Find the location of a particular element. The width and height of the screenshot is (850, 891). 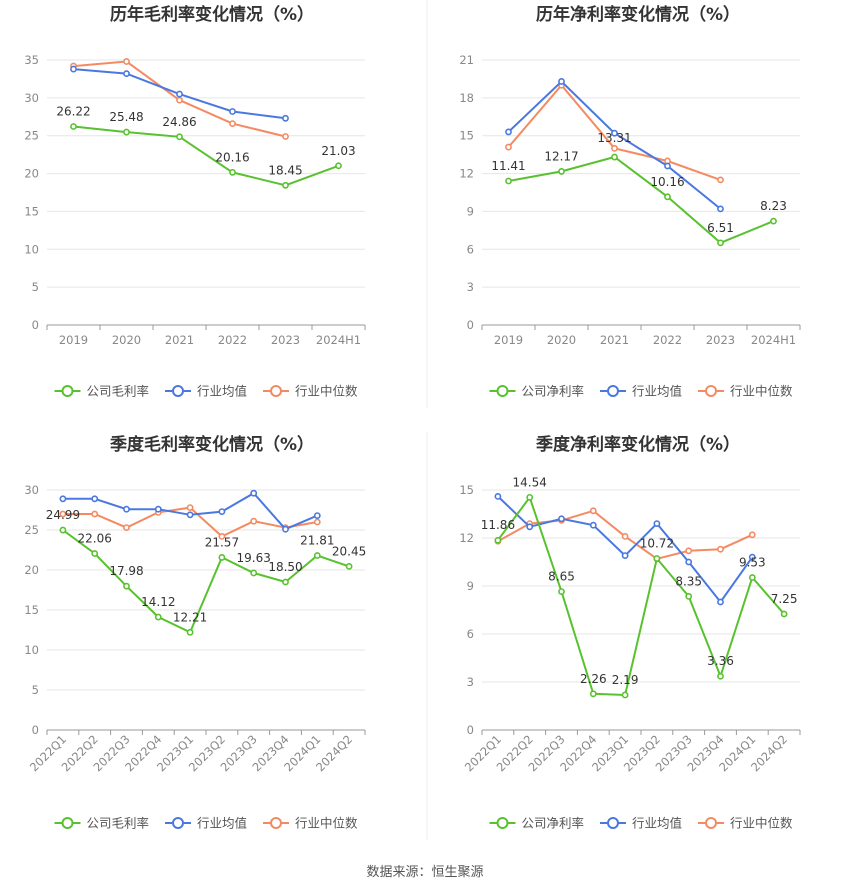

chart-title: 历年毛利率变化情况（%） is located at coordinates (212, 14).